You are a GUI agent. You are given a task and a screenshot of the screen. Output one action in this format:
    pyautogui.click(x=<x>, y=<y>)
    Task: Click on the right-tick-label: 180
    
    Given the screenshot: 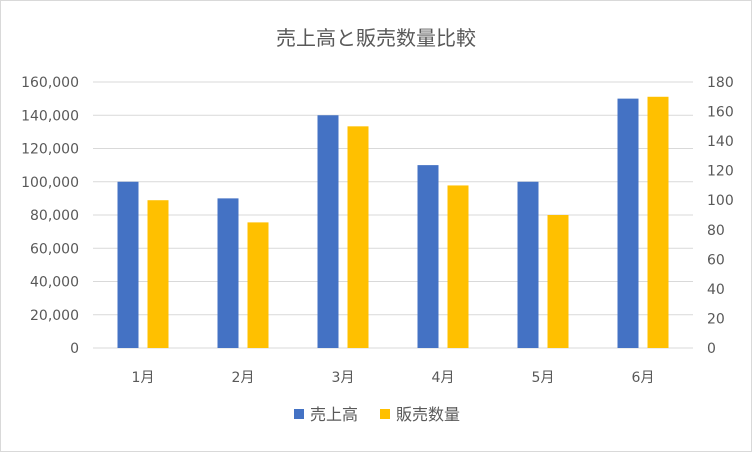 What is the action you would take?
    pyautogui.click(x=720, y=83)
    